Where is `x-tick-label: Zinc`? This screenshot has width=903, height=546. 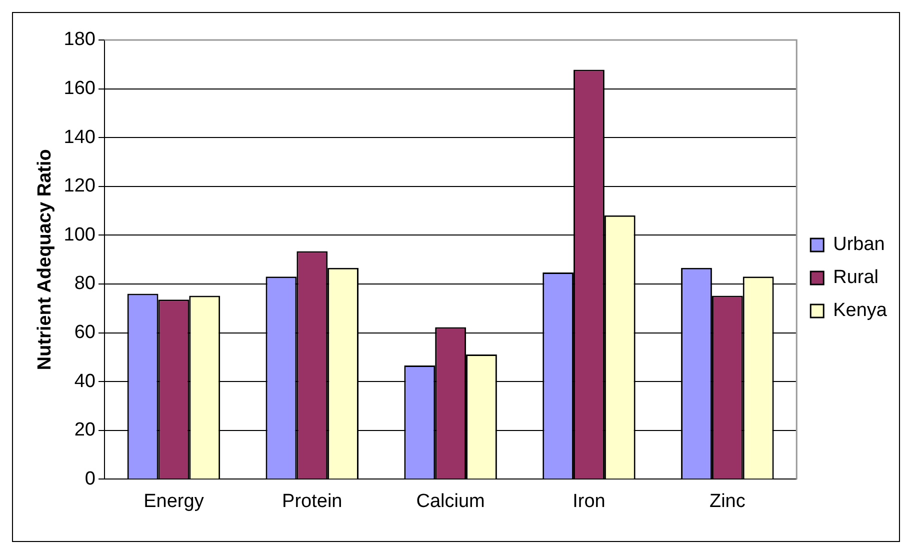
x-tick-label: Zinc is located at coordinates (727, 501).